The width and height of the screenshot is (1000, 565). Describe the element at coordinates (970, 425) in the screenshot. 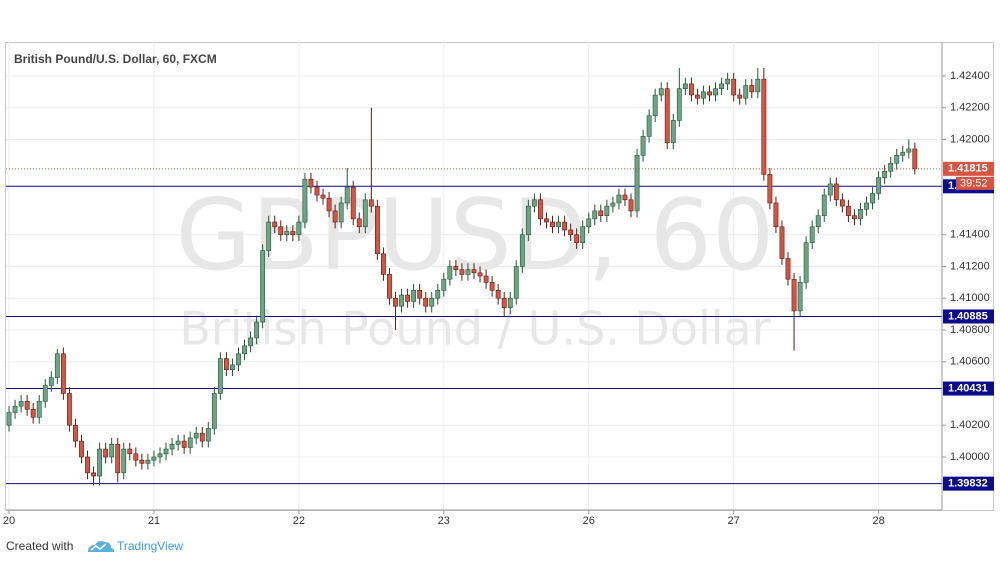

I see `y-tick-label: 1.40200` at that location.